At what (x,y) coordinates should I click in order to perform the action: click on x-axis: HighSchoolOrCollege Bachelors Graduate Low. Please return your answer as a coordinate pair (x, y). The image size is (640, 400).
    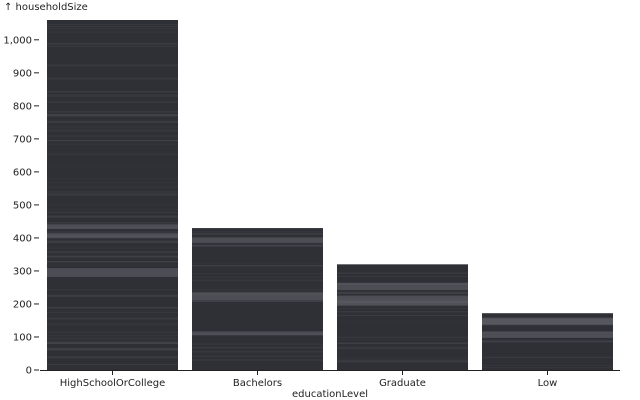
    Looking at the image, I should click on (330, 379).